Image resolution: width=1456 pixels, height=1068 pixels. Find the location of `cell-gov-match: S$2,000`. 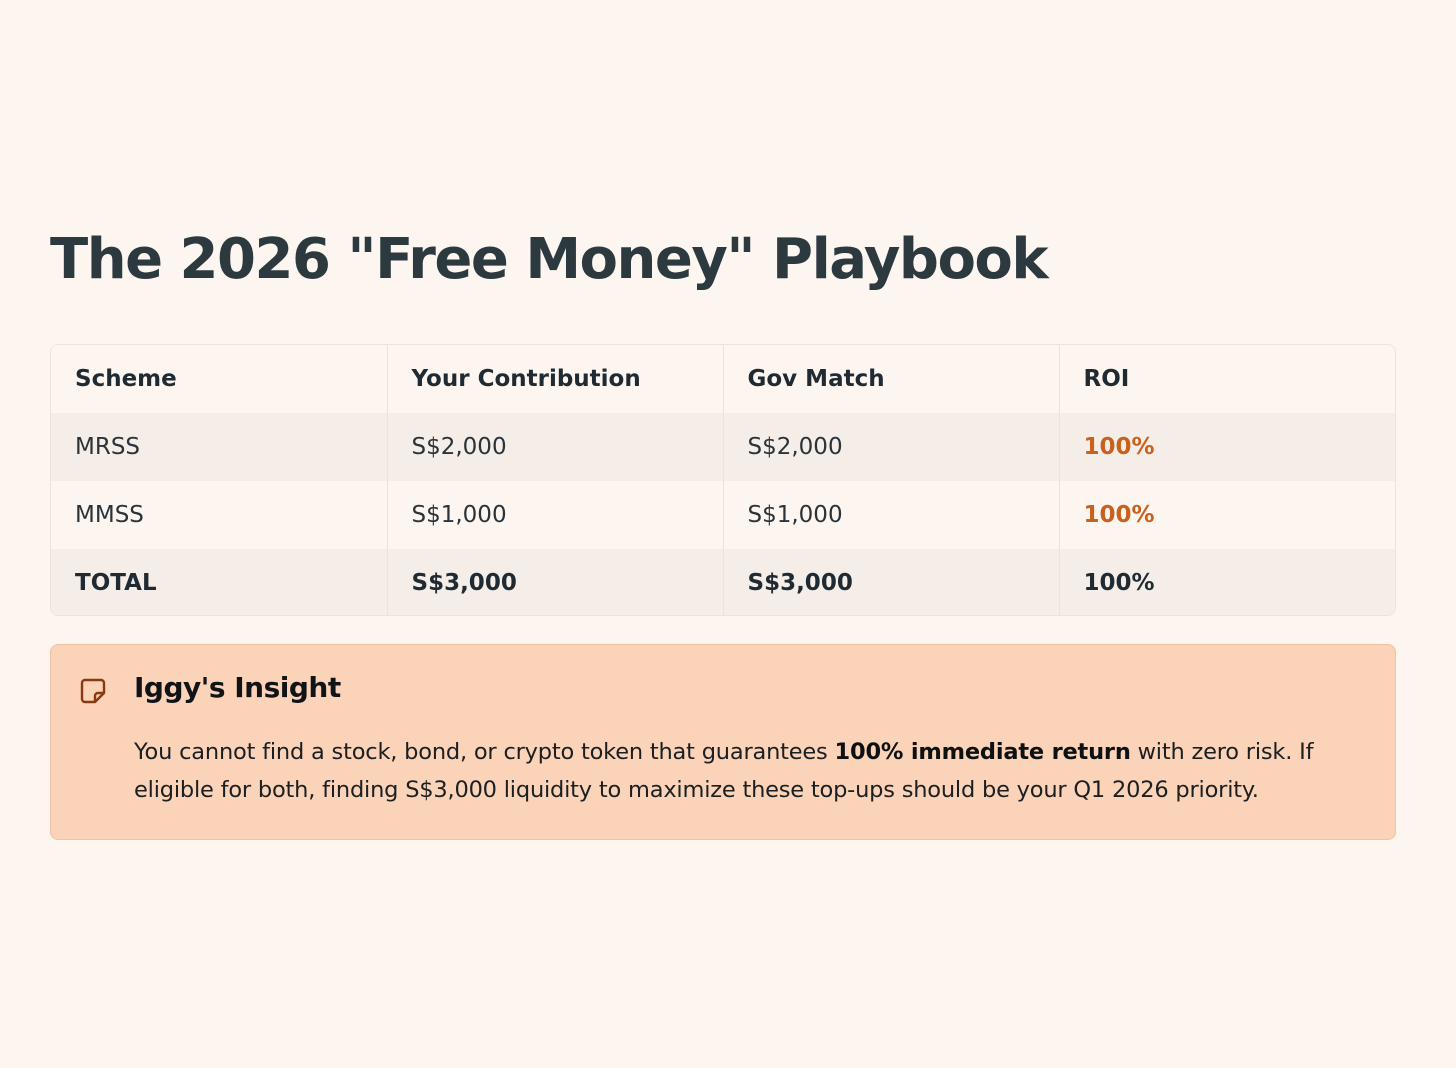

cell-gov-match: S$2,000 is located at coordinates (891, 447).